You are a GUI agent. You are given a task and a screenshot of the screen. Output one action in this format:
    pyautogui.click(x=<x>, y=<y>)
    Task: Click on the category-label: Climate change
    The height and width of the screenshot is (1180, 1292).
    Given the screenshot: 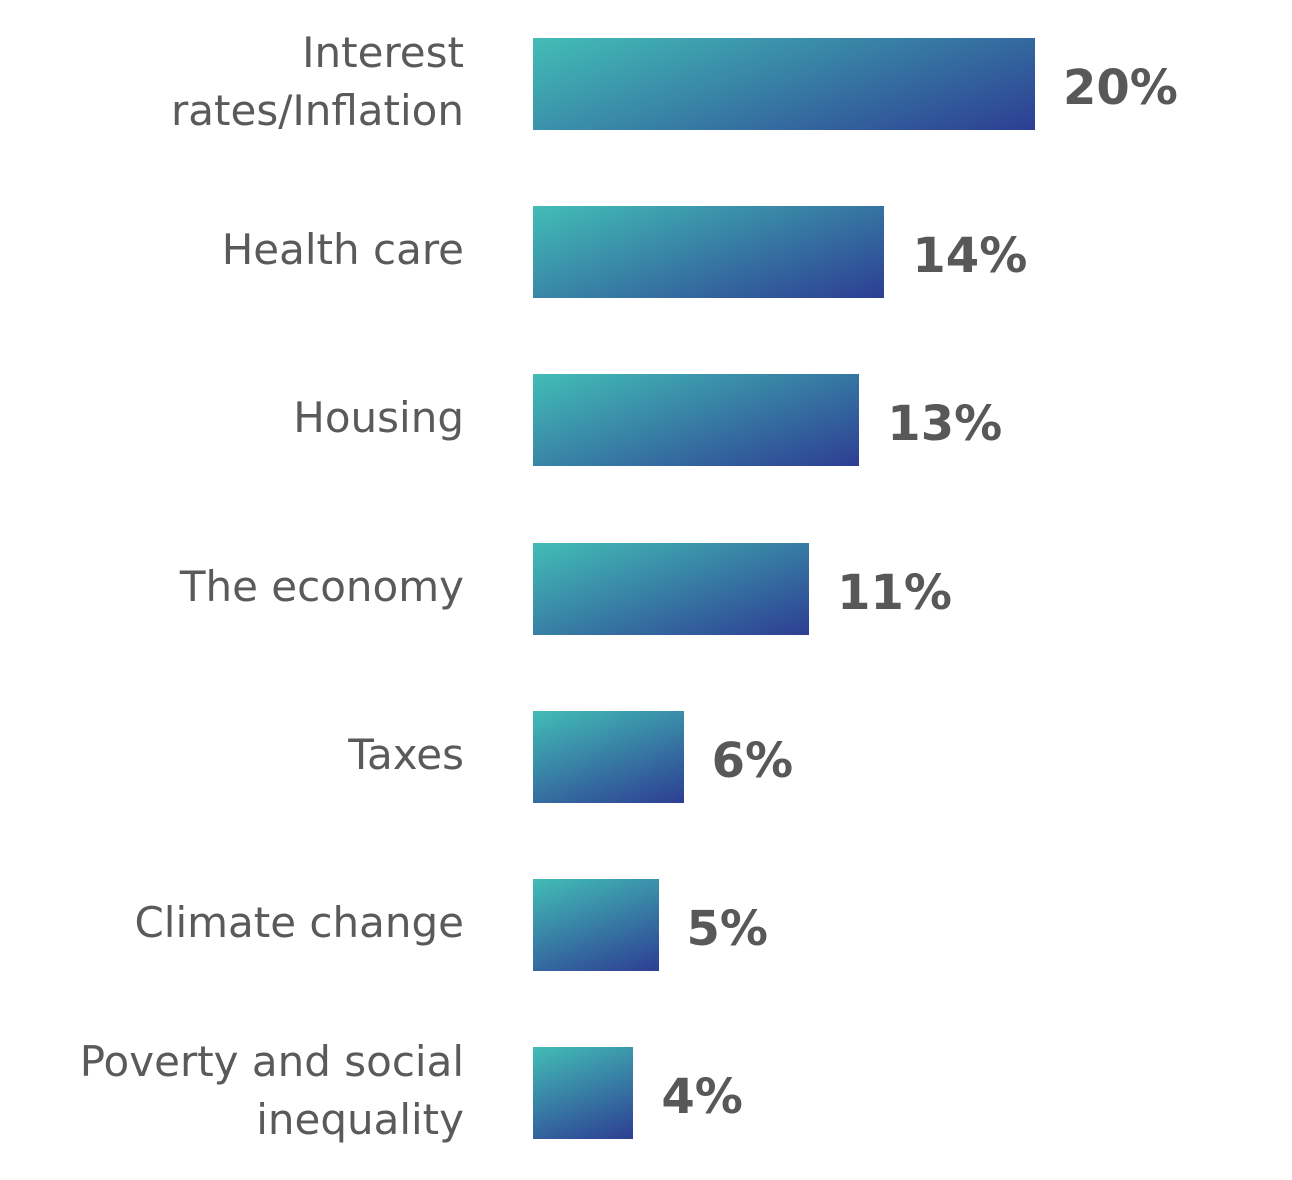 What is the action you would take?
    pyautogui.click(x=299, y=922)
    